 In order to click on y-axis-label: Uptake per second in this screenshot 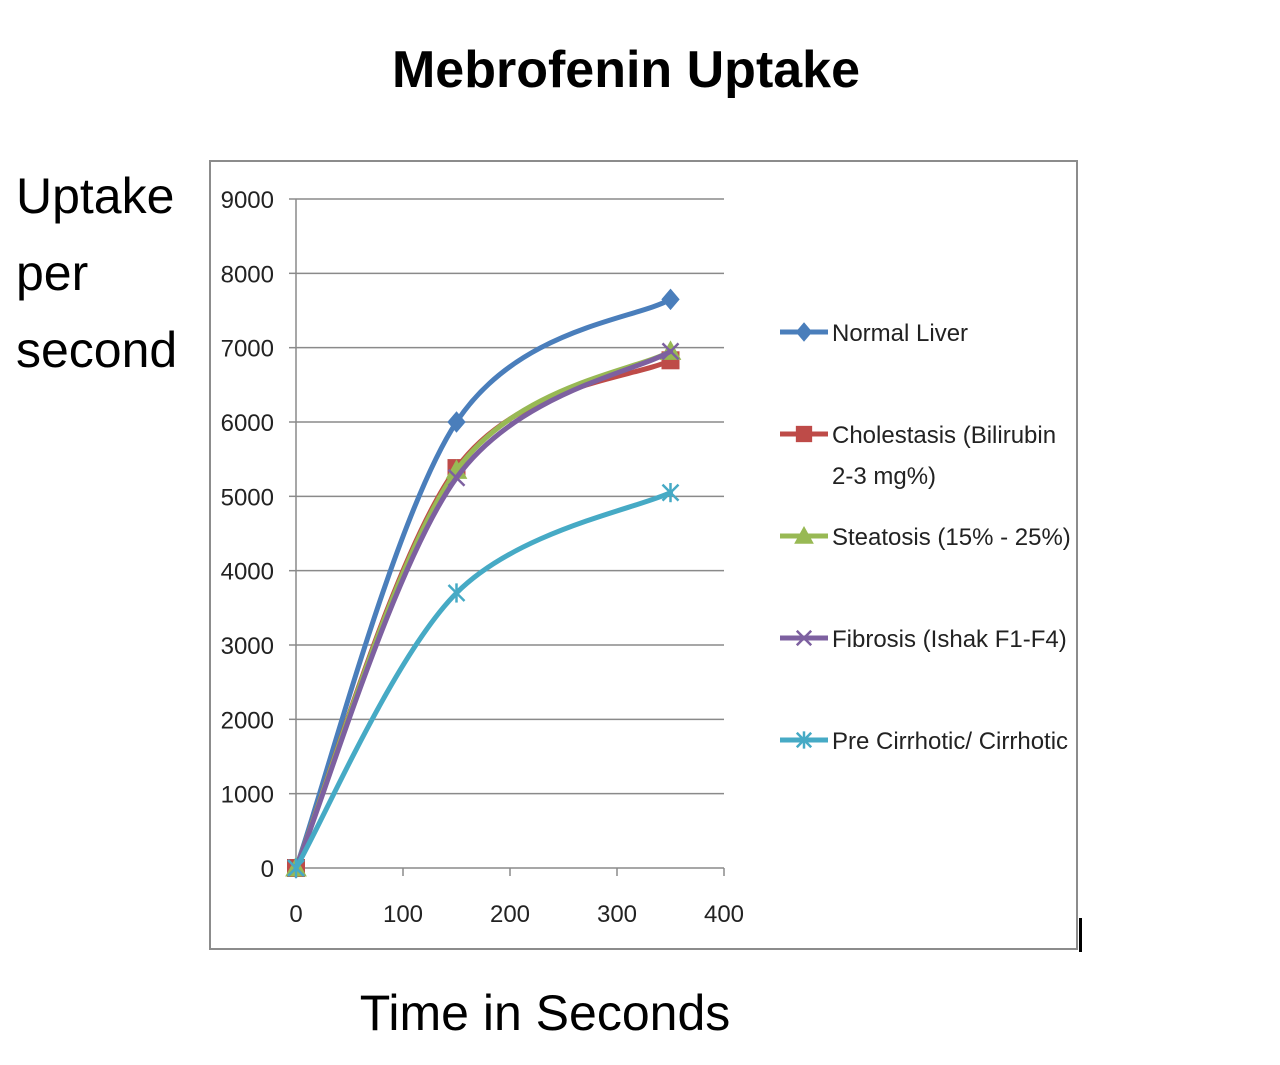, I will do `click(111, 273)`.